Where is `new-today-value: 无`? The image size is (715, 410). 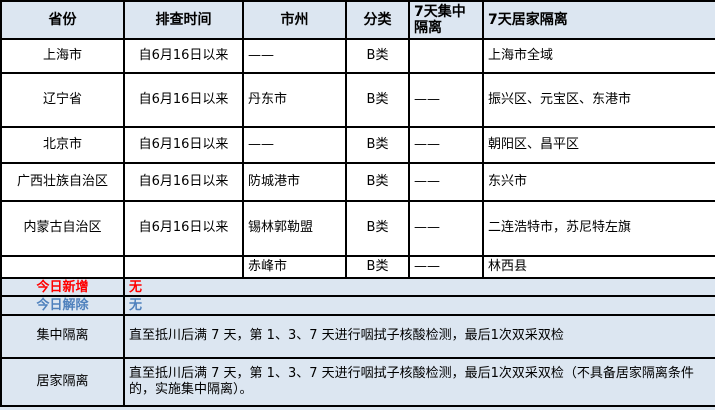
new-today-value: 无 is located at coordinates (419, 287).